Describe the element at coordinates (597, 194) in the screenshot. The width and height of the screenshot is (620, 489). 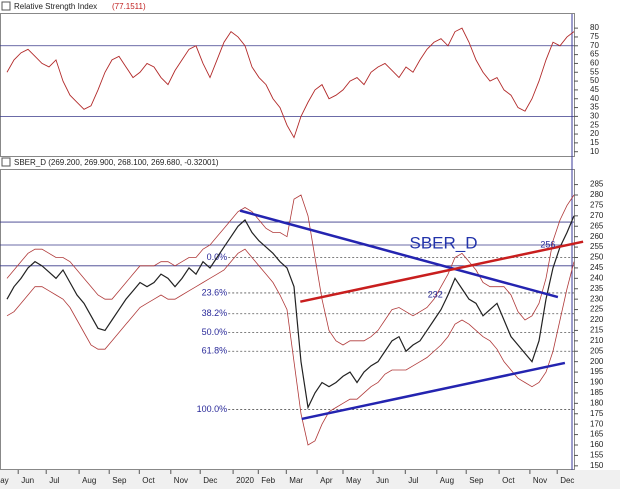
I see `y-tick-label: 280` at that location.